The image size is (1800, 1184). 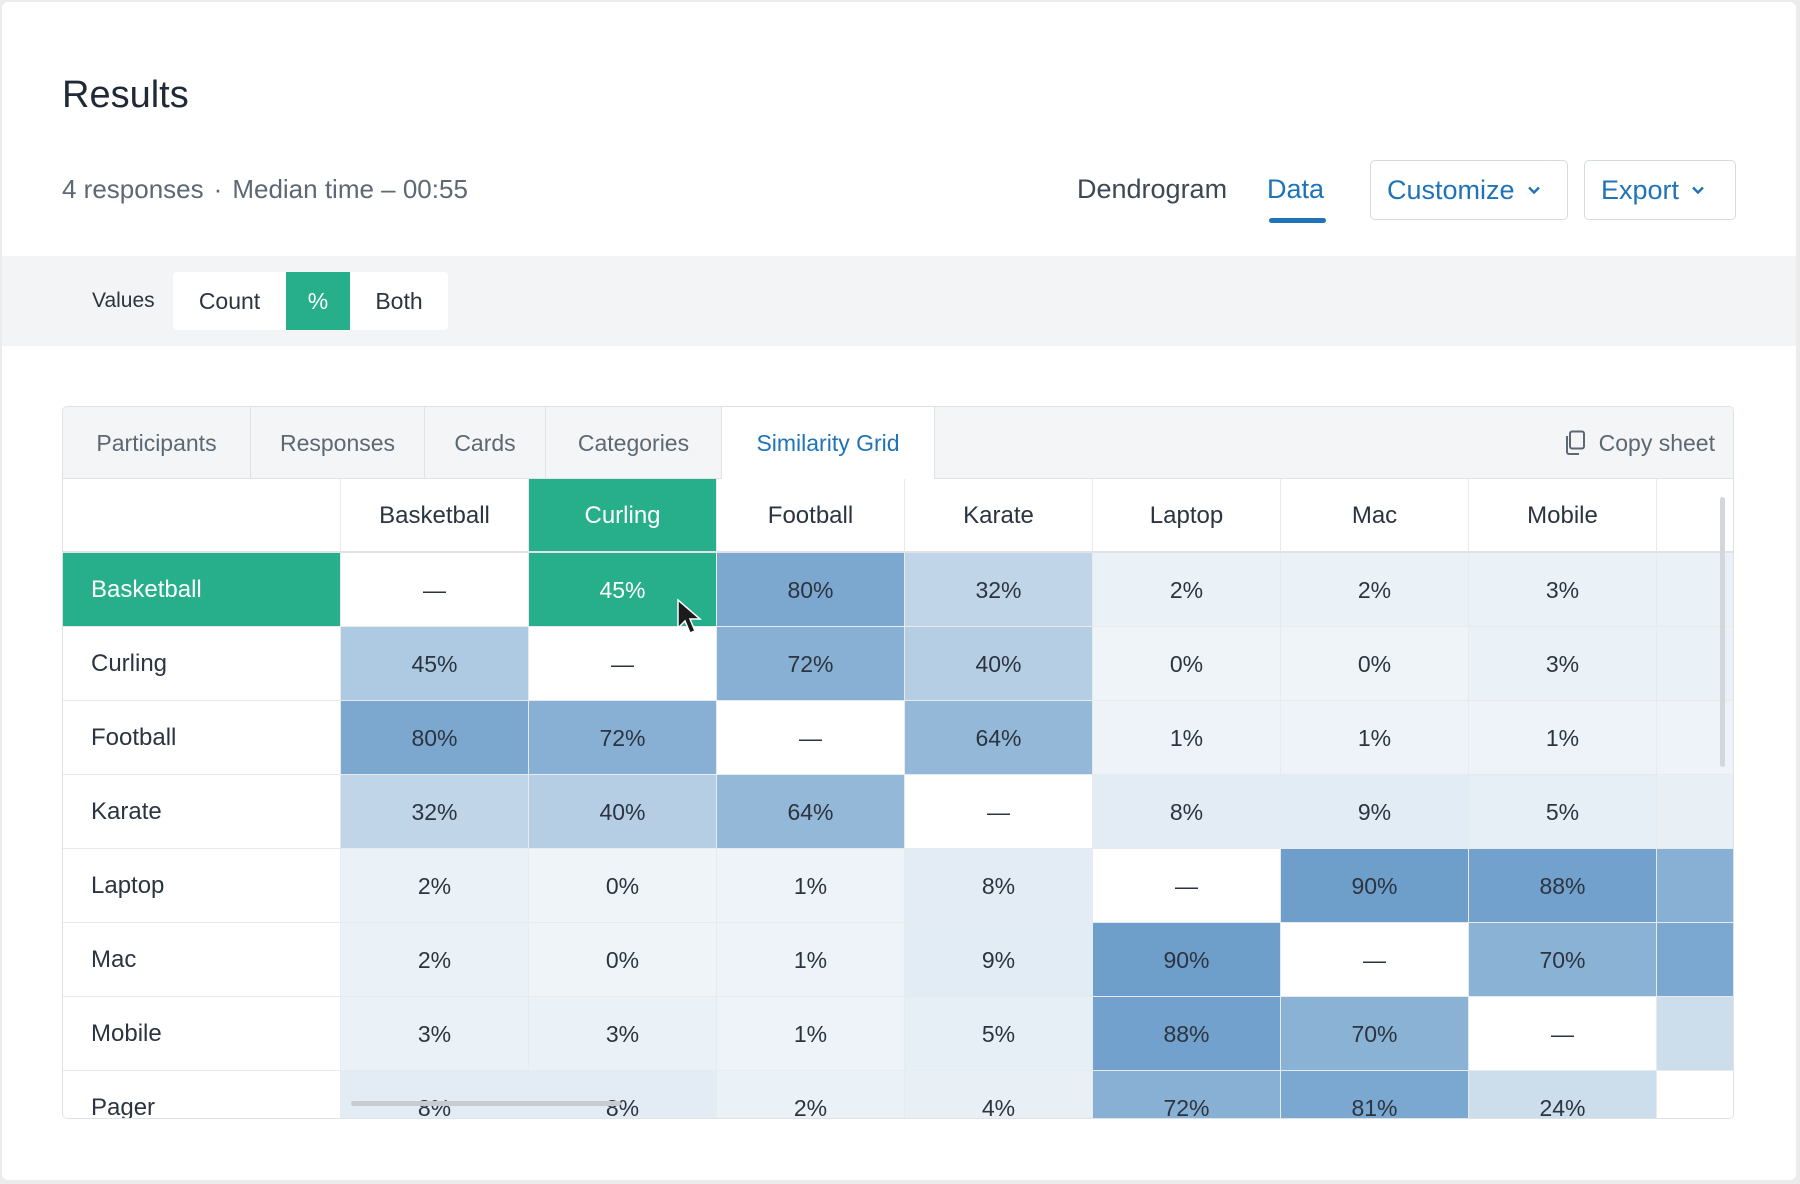 What do you see at coordinates (202, 812) in the screenshot?
I see `row-header: Karate` at bounding box center [202, 812].